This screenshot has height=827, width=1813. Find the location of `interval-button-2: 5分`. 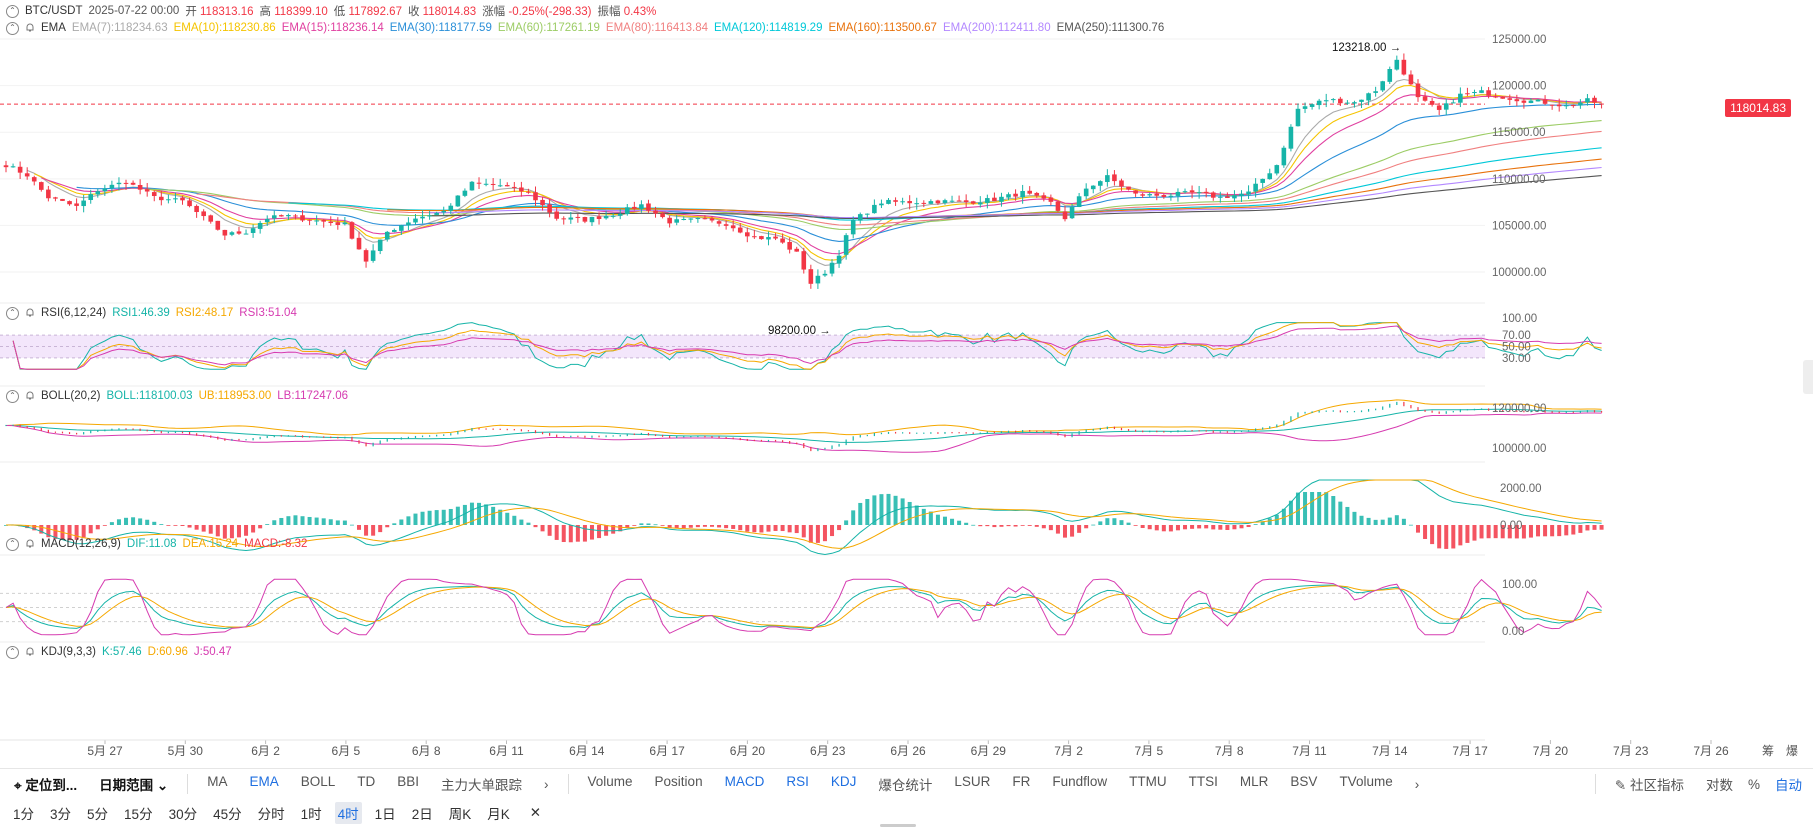

interval-button-2: 5分 is located at coordinates (98, 814).